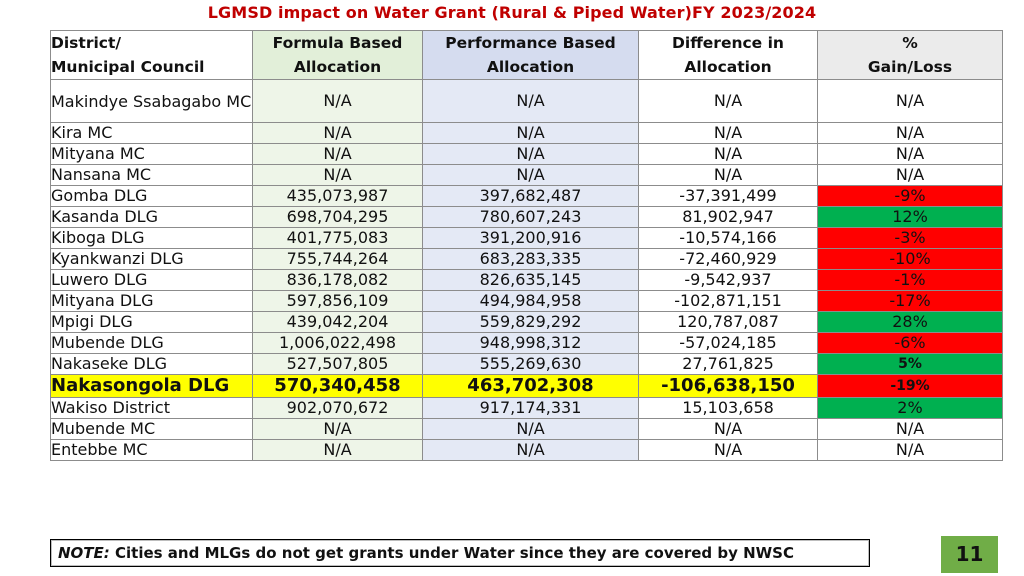 Image resolution: width=1024 pixels, height=576 pixels. What do you see at coordinates (337, 196) in the screenshot?
I see `formula-cell: 435,073,987` at bounding box center [337, 196].